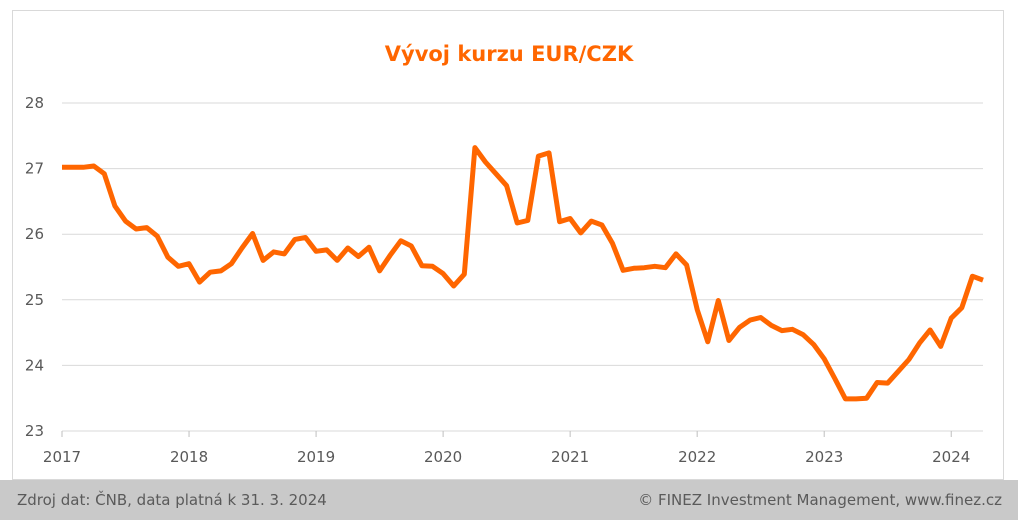 This screenshot has height=529, width=1018. What do you see at coordinates (513, 448) in the screenshot?
I see `x-axis: 2017 2018 2019 2020 2021 2022 2023 2024` at bounding box center [513, 448].